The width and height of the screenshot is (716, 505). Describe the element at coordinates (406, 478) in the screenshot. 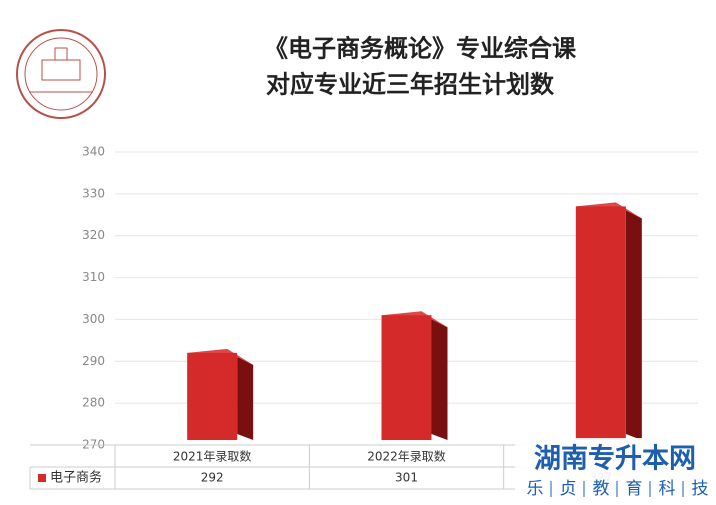

I see `table-value: 301` at that location.